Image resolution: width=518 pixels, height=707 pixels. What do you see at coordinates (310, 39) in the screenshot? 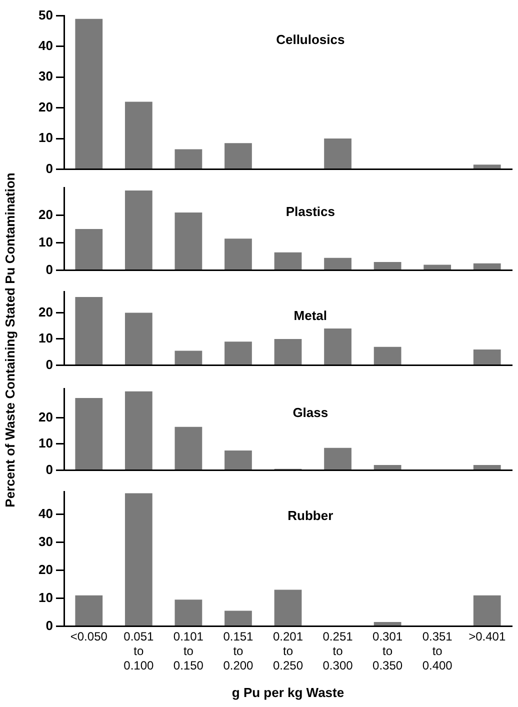
I see `text: Cellulosics` at bounding box center [310, 39].